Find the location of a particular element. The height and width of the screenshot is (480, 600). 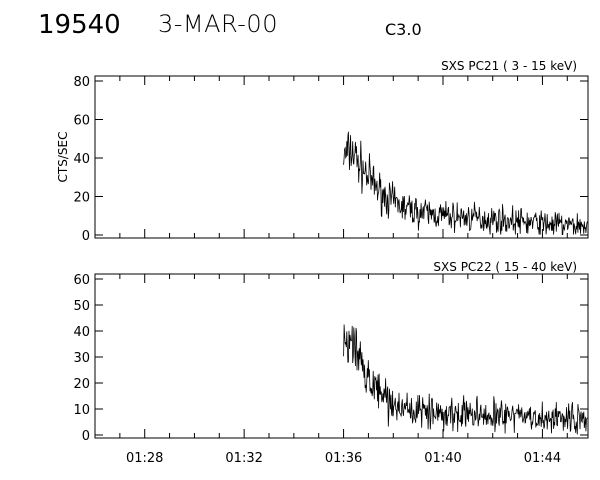

y-axis-label: CTS/SEC is located at coordinates (63, 157).